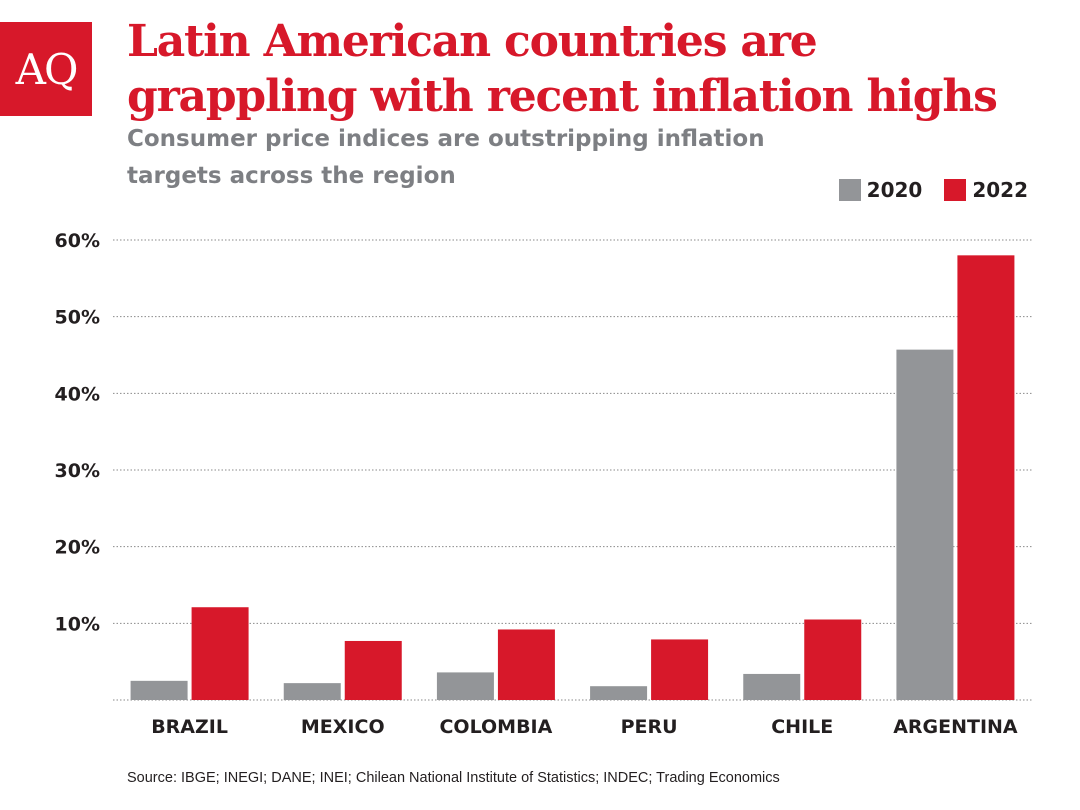 Image resolution: width=1080 pixels, height=810 pixels. I want to click on legend-item-2022: 2022, so click(986, 190).